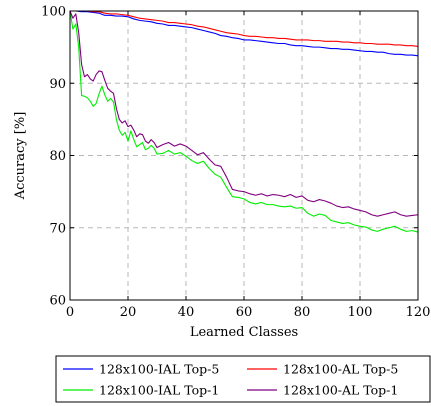 This screenshot has height=406, width=431. I want to click on legend-box, so click(243, 379).